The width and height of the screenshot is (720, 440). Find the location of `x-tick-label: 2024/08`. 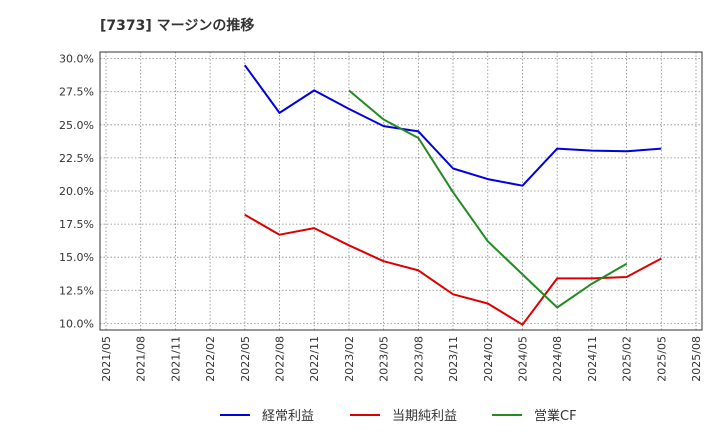

x-tick-label: 2024/08 is located at coordinates (557, 359).